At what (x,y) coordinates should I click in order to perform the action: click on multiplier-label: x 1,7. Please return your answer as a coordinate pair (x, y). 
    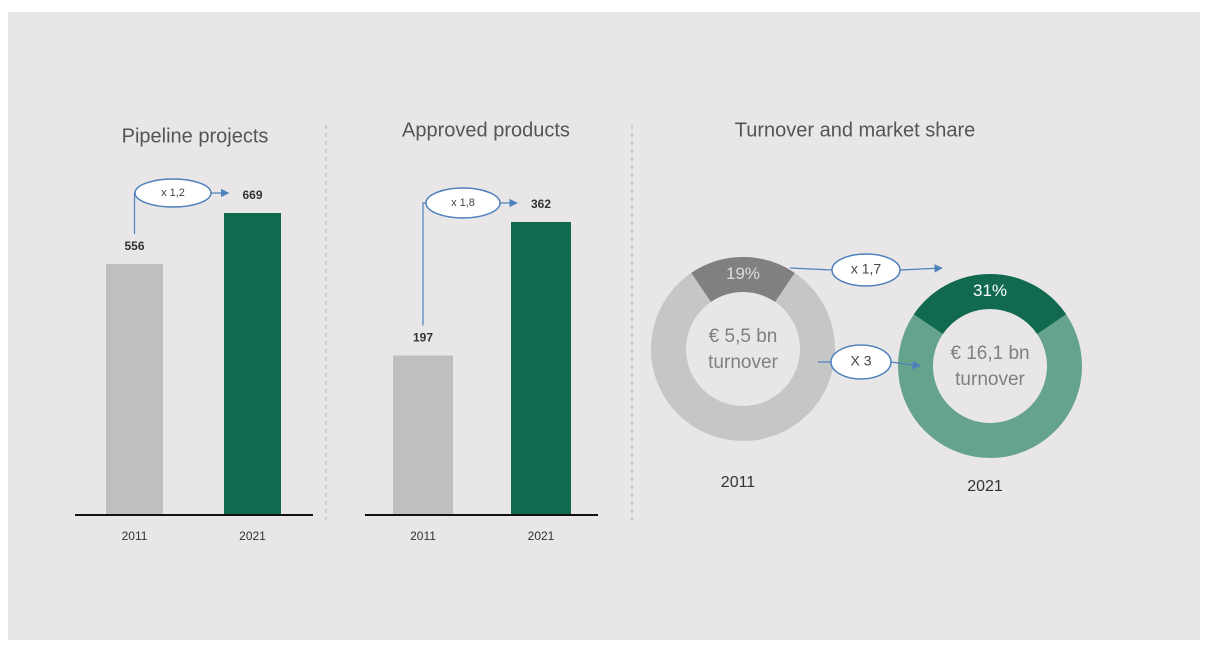
    Looking at the image, I should click on (866, 269).